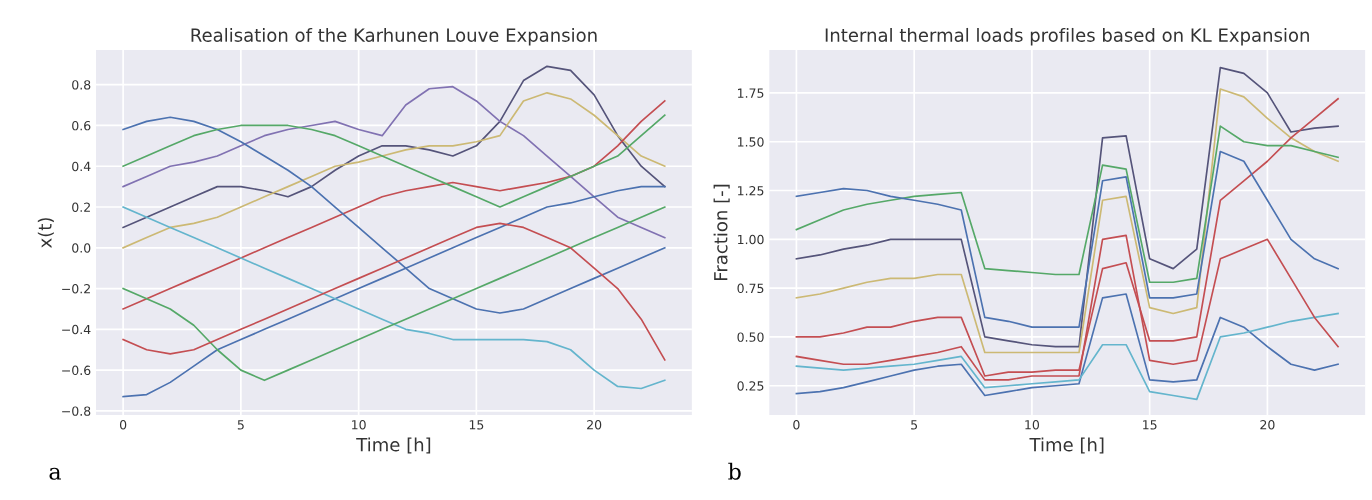  I want to click on y-tick-label: 0.4, so click(81, 166).